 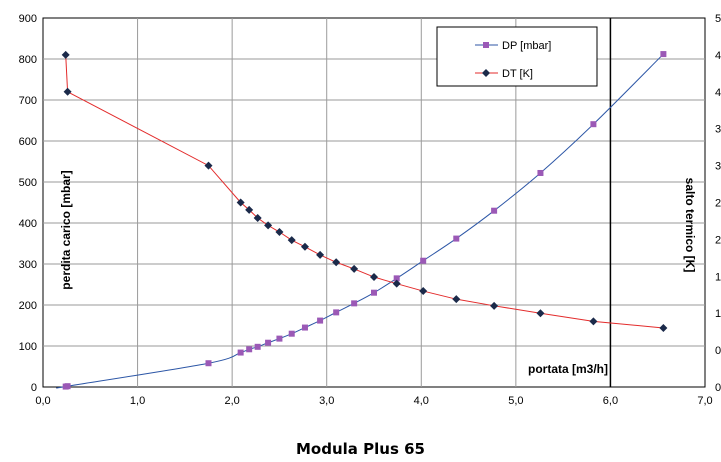 What do you see at coordinates (718, 240) in the screenshot?
I see `y2-tick-label: 2` at bounding box center [718, 240].